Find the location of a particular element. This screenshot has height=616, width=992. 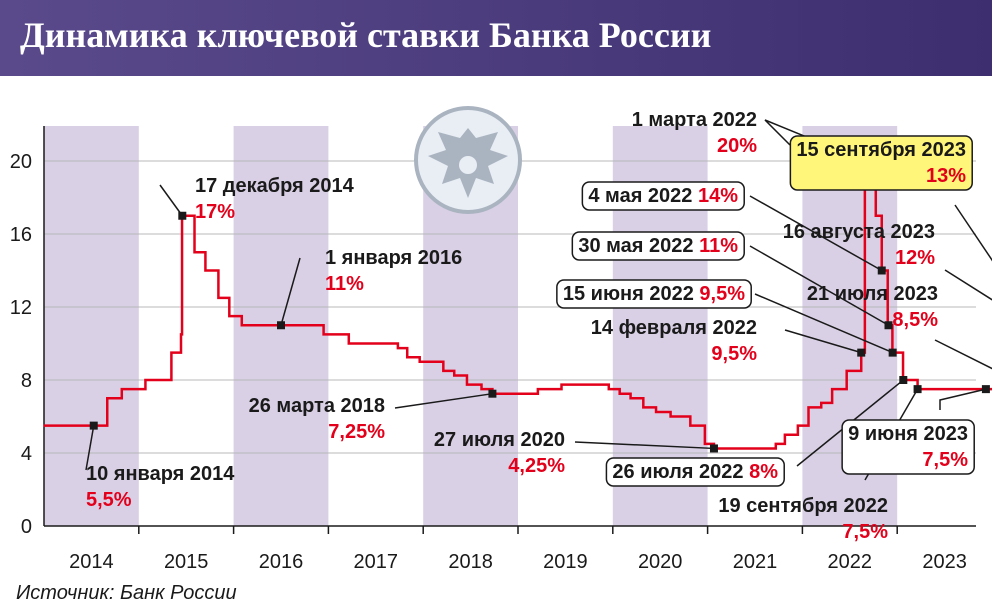

annotation-value: 12% is located at coordinates (915, 258).